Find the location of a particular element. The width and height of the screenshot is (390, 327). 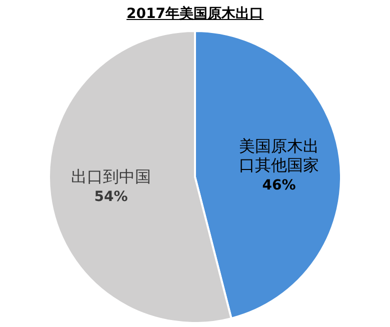

slice-label: 美国原木出口其他国家 is located at coordinates (279, 155).